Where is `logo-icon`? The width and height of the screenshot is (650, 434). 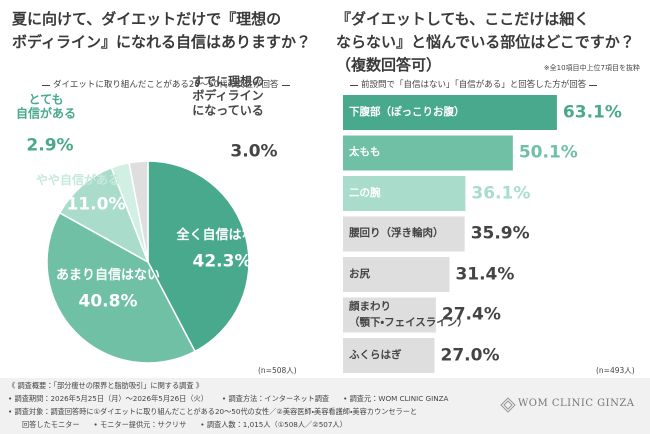
logo-icon is located at coordinates (508, 405).